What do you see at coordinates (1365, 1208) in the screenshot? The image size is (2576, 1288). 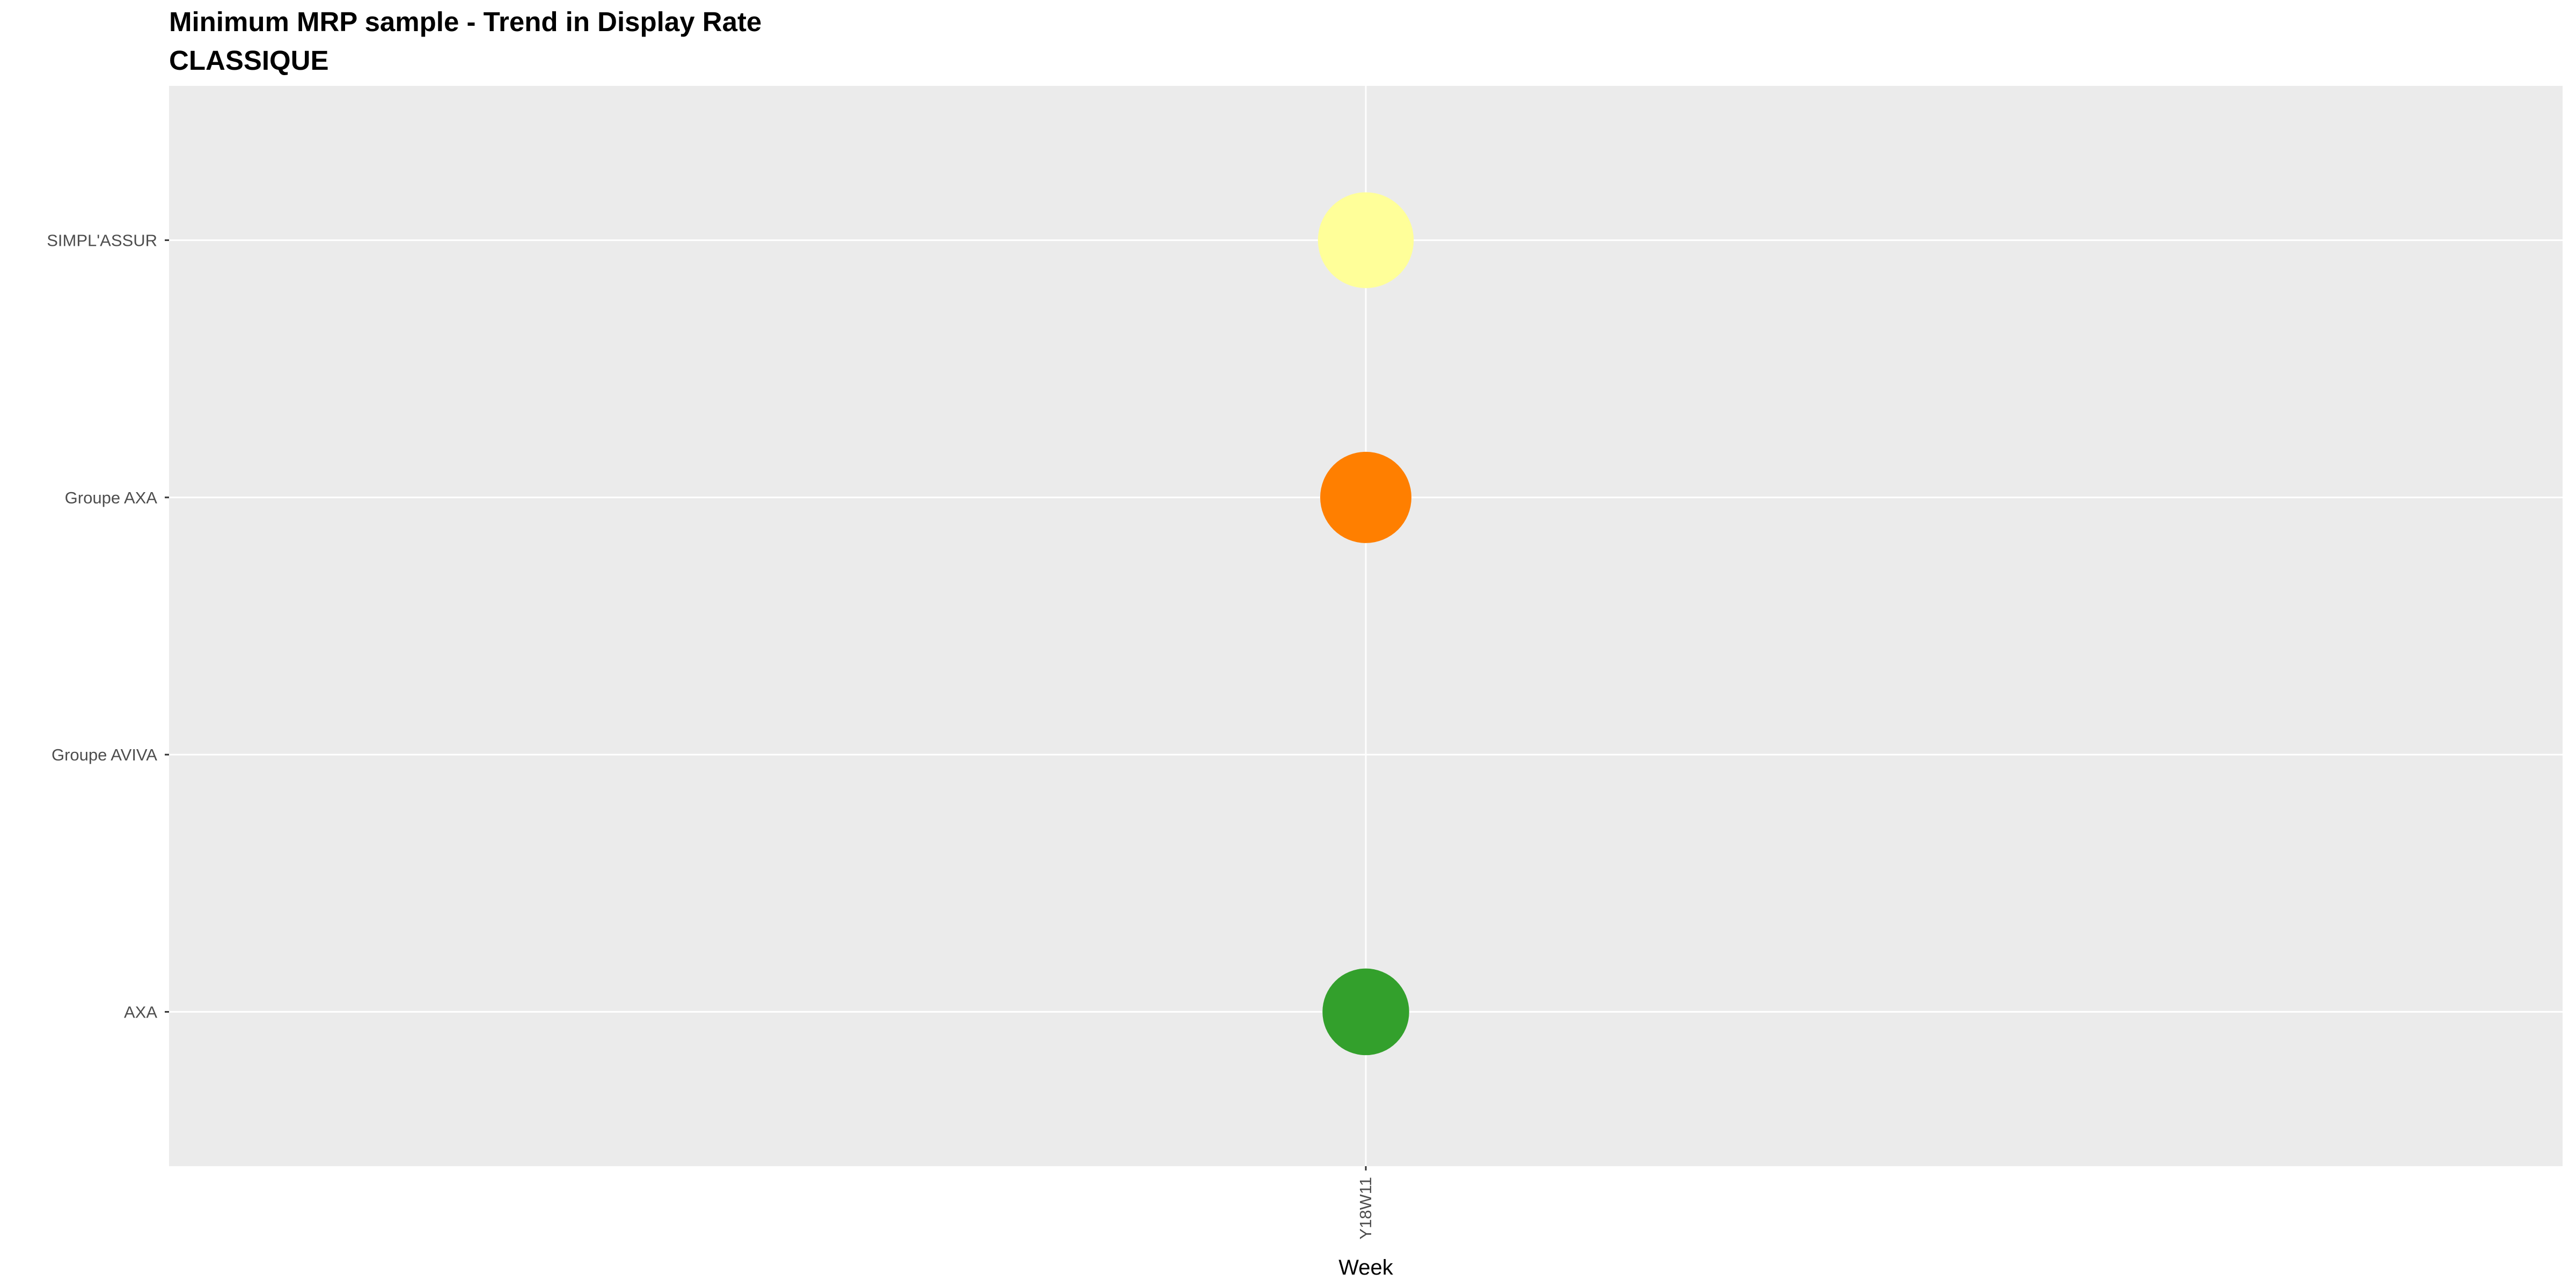 I see `x-tick-label: Y18W11` at bounding box center [1365, 1208].